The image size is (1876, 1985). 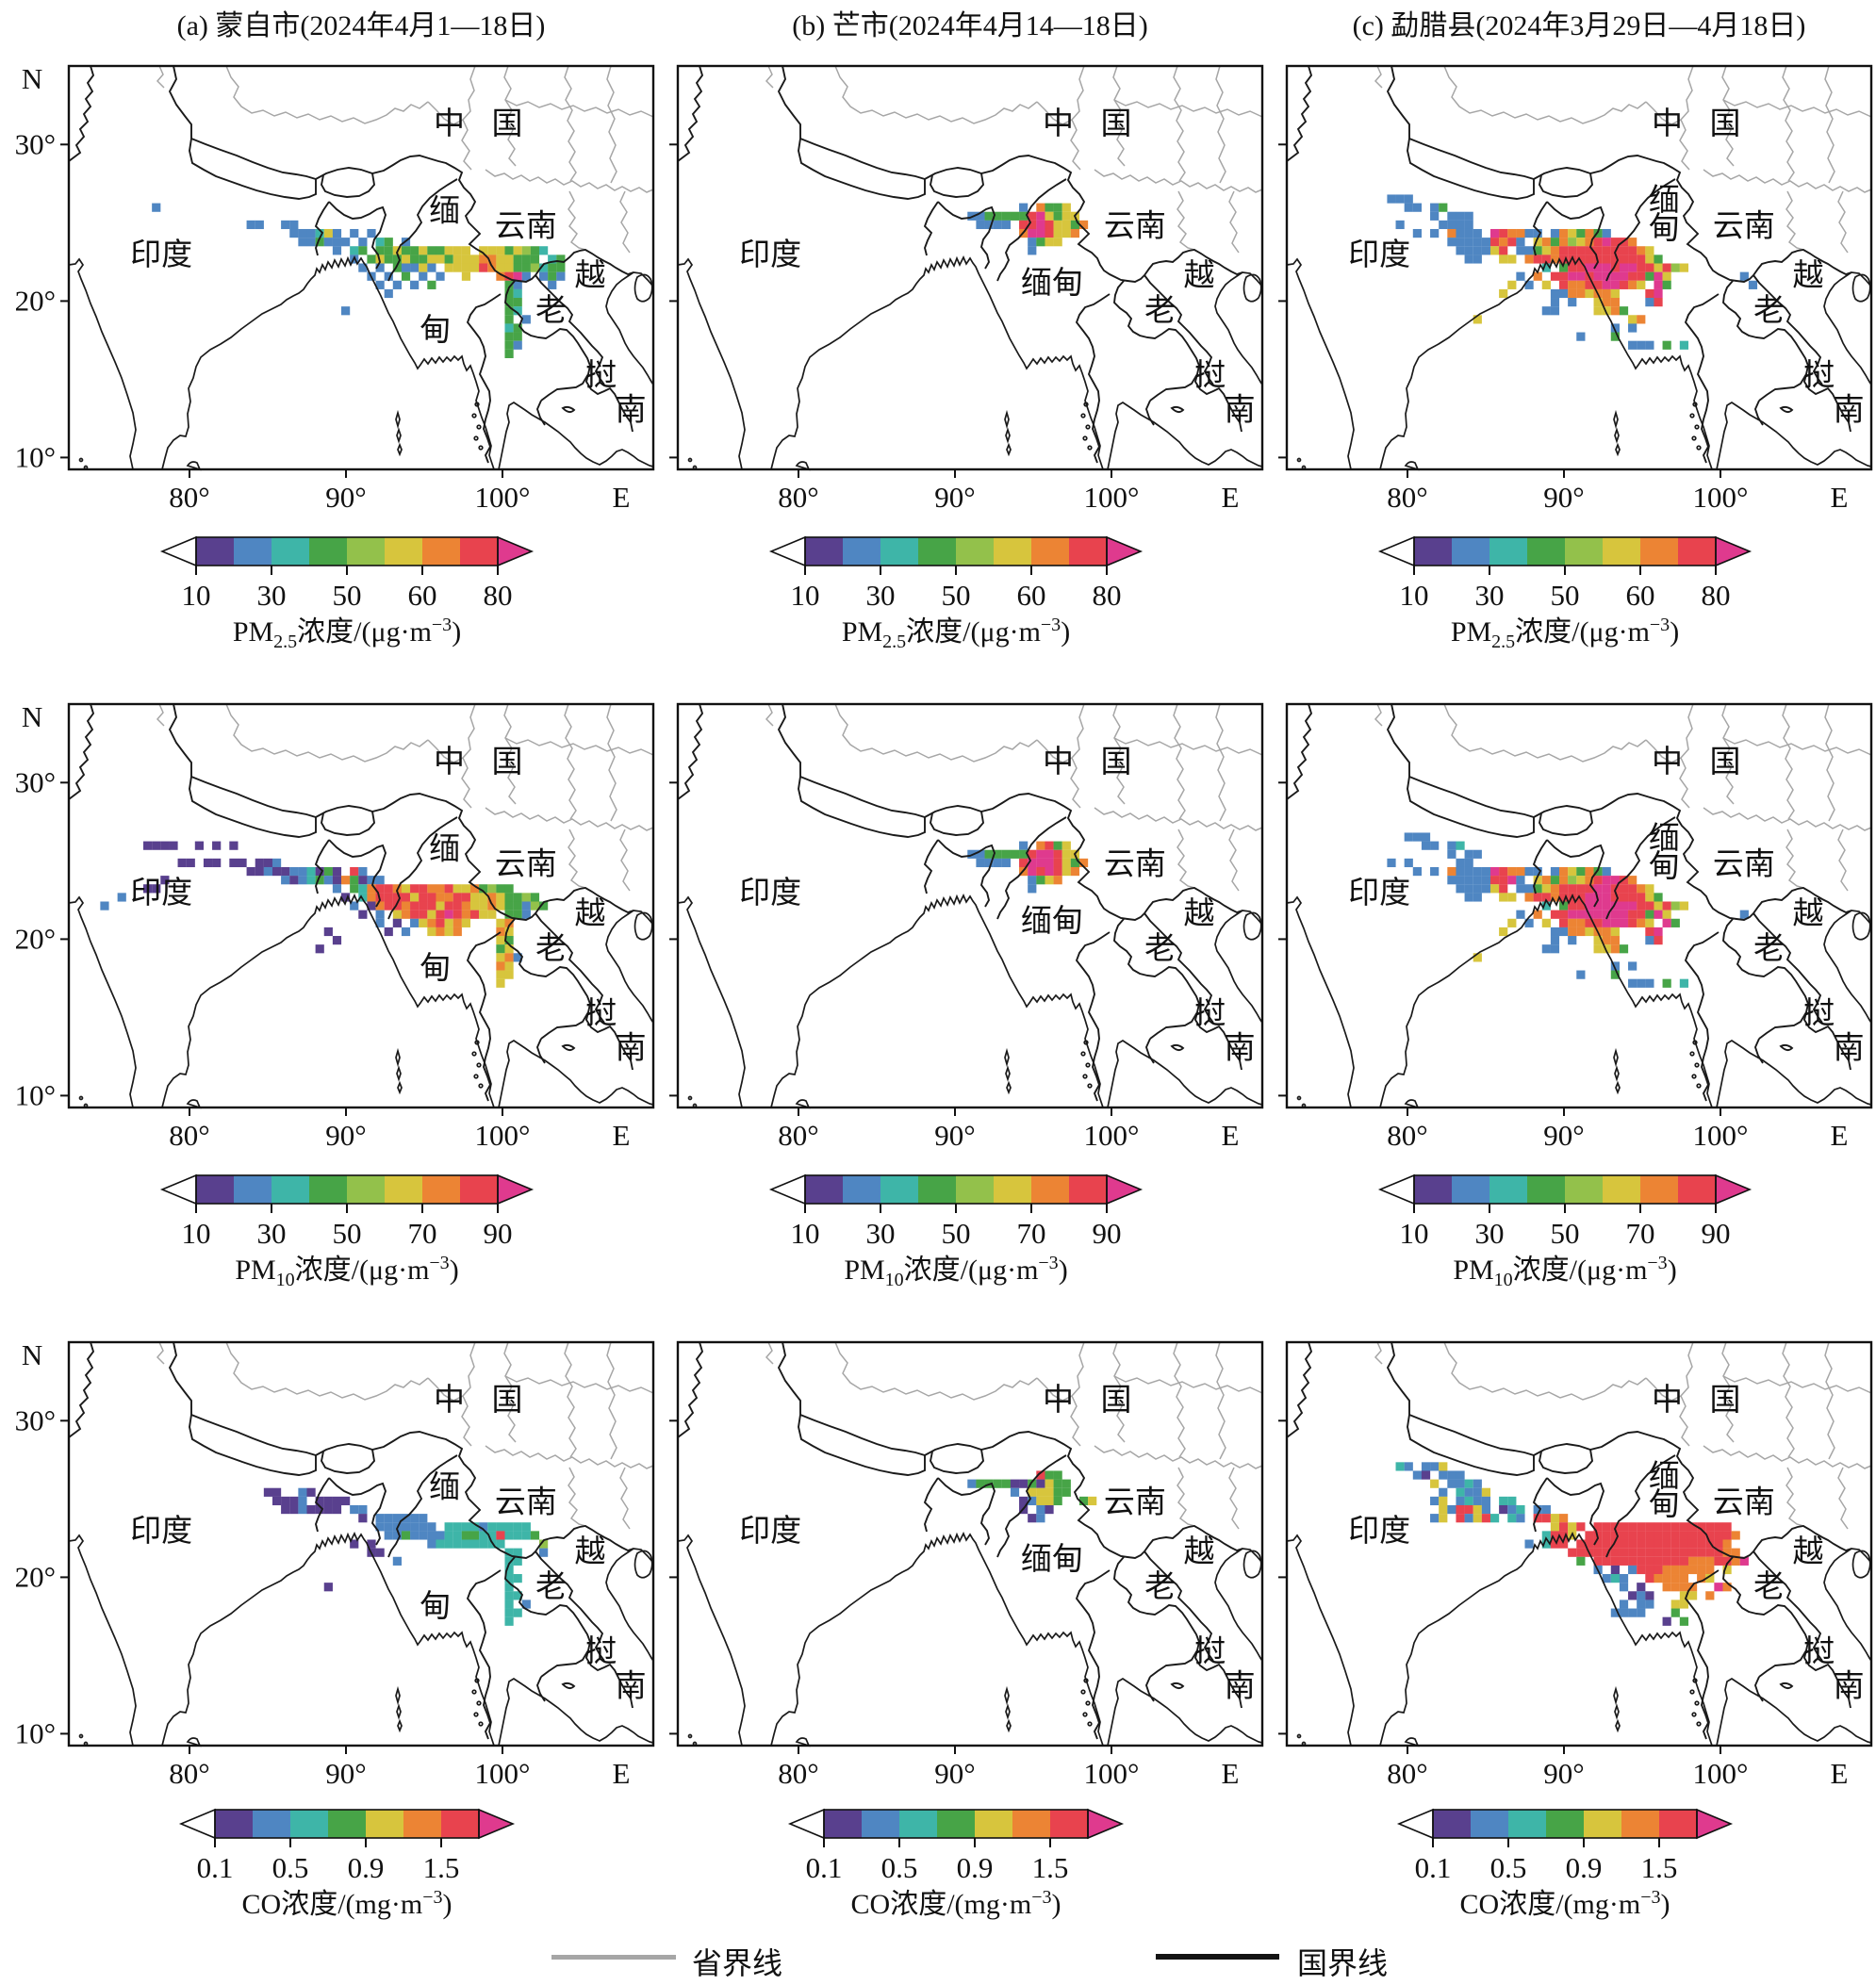 I want to click on colorbar-b-pm10: 10 30 50 70 90 PM10浓度/(μg·m−3), so click(x=956, y=1231).